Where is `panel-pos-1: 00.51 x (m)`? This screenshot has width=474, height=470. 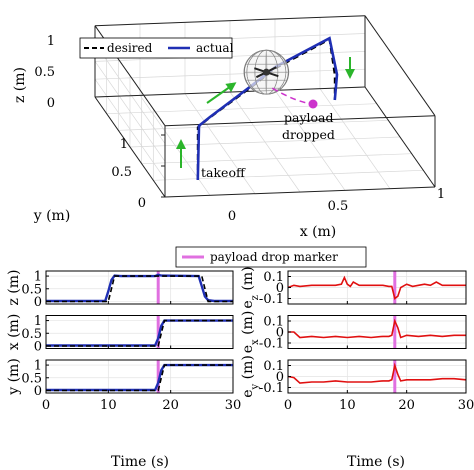
panel-pos-1: 00.51 x (m) is located at coordinates (120, 334).